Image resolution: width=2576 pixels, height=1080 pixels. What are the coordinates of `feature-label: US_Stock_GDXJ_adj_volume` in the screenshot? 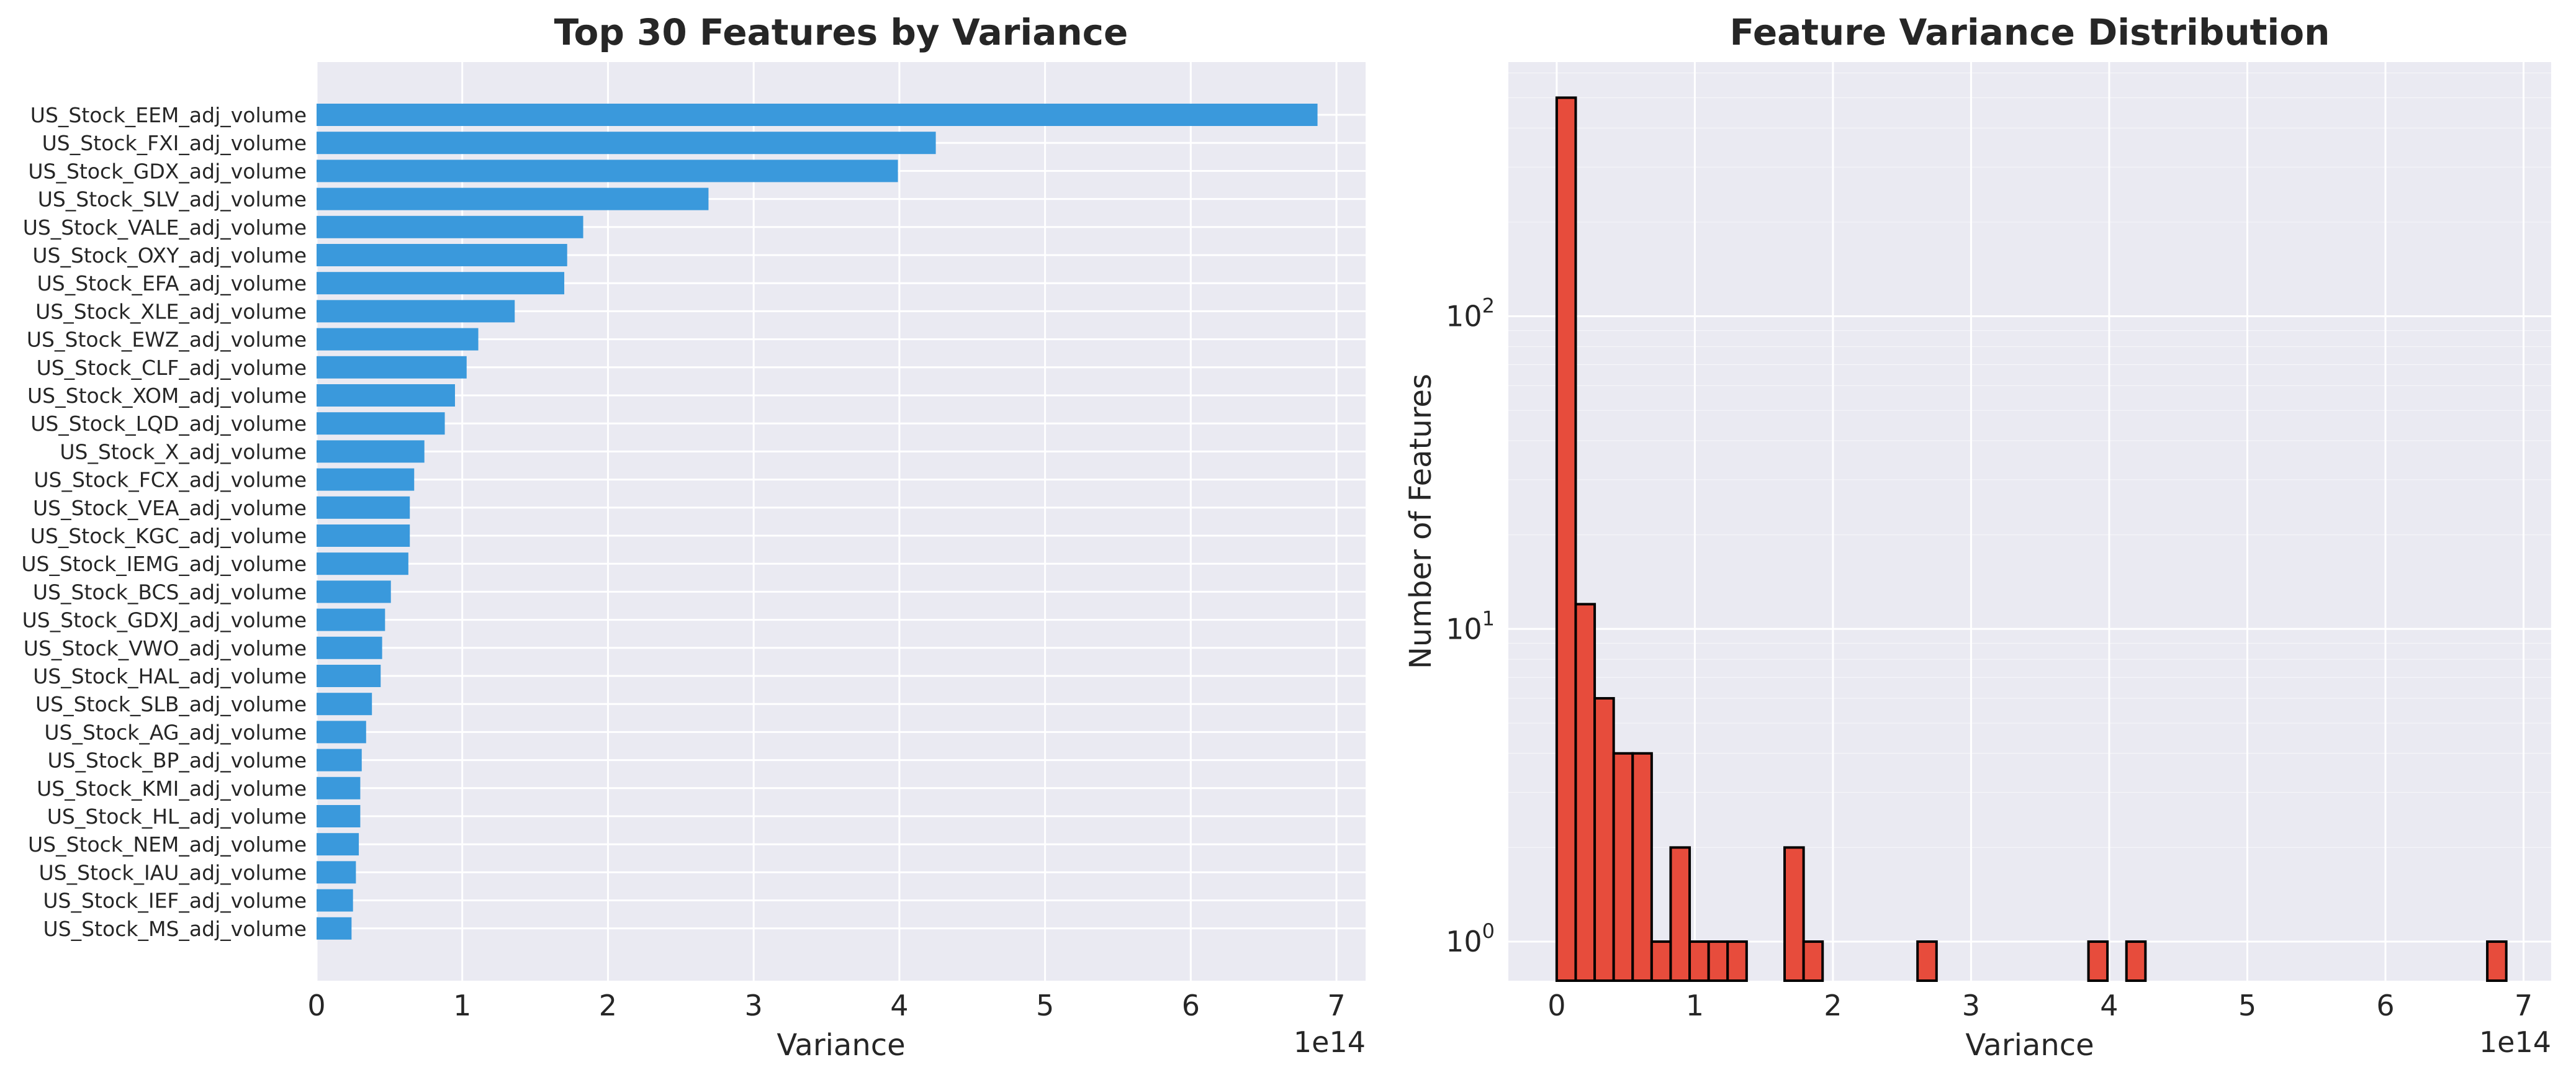 It's located at (164, 620).